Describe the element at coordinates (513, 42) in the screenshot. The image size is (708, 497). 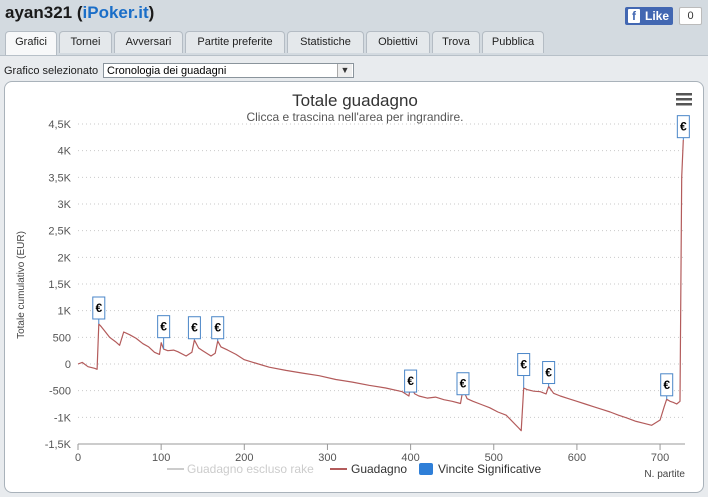
I see `tab-pubblica: Pubblica` at that location.